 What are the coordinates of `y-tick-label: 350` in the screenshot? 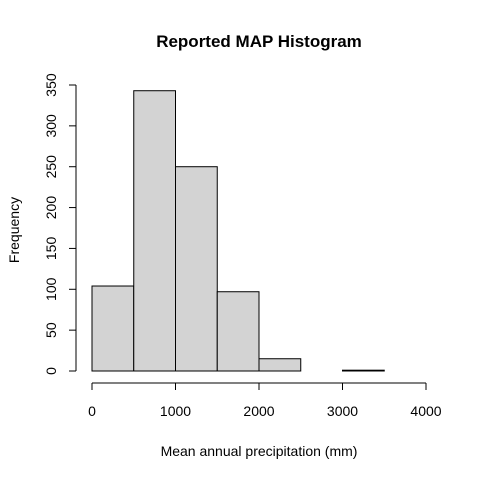 It's located at (51, 85).